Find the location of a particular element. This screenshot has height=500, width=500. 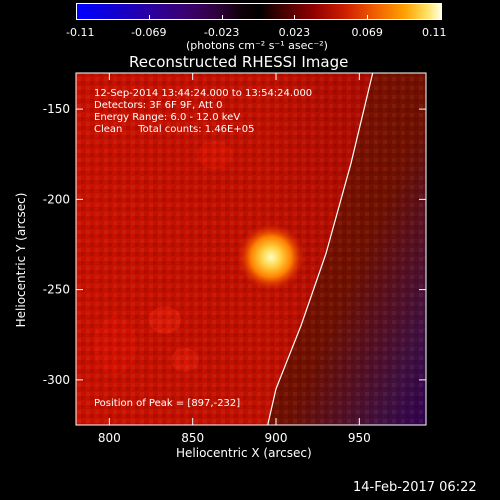

peak-position-label: Position of Peak = [897,-232] is located at coordinates (167, 404).